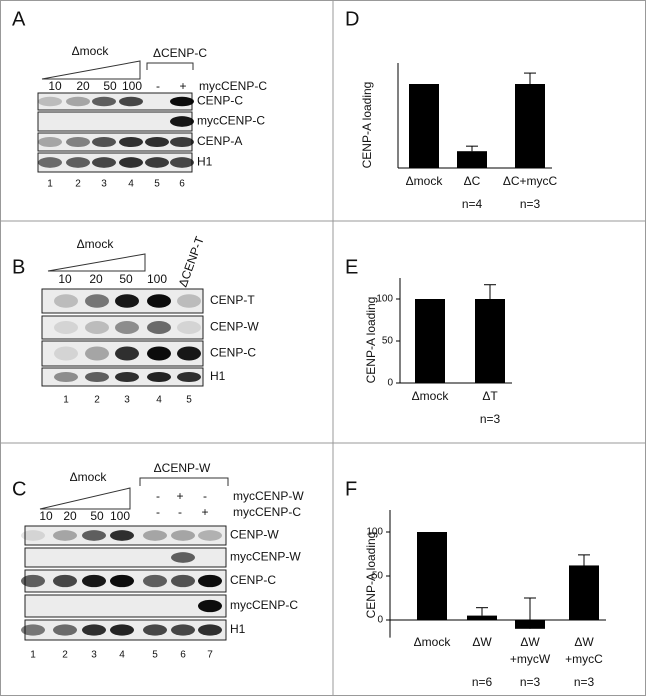  What do you see at coordinates (584, 659) in the screenshot?
I see `category-label: +mycC` at bounding box center [584, 659].